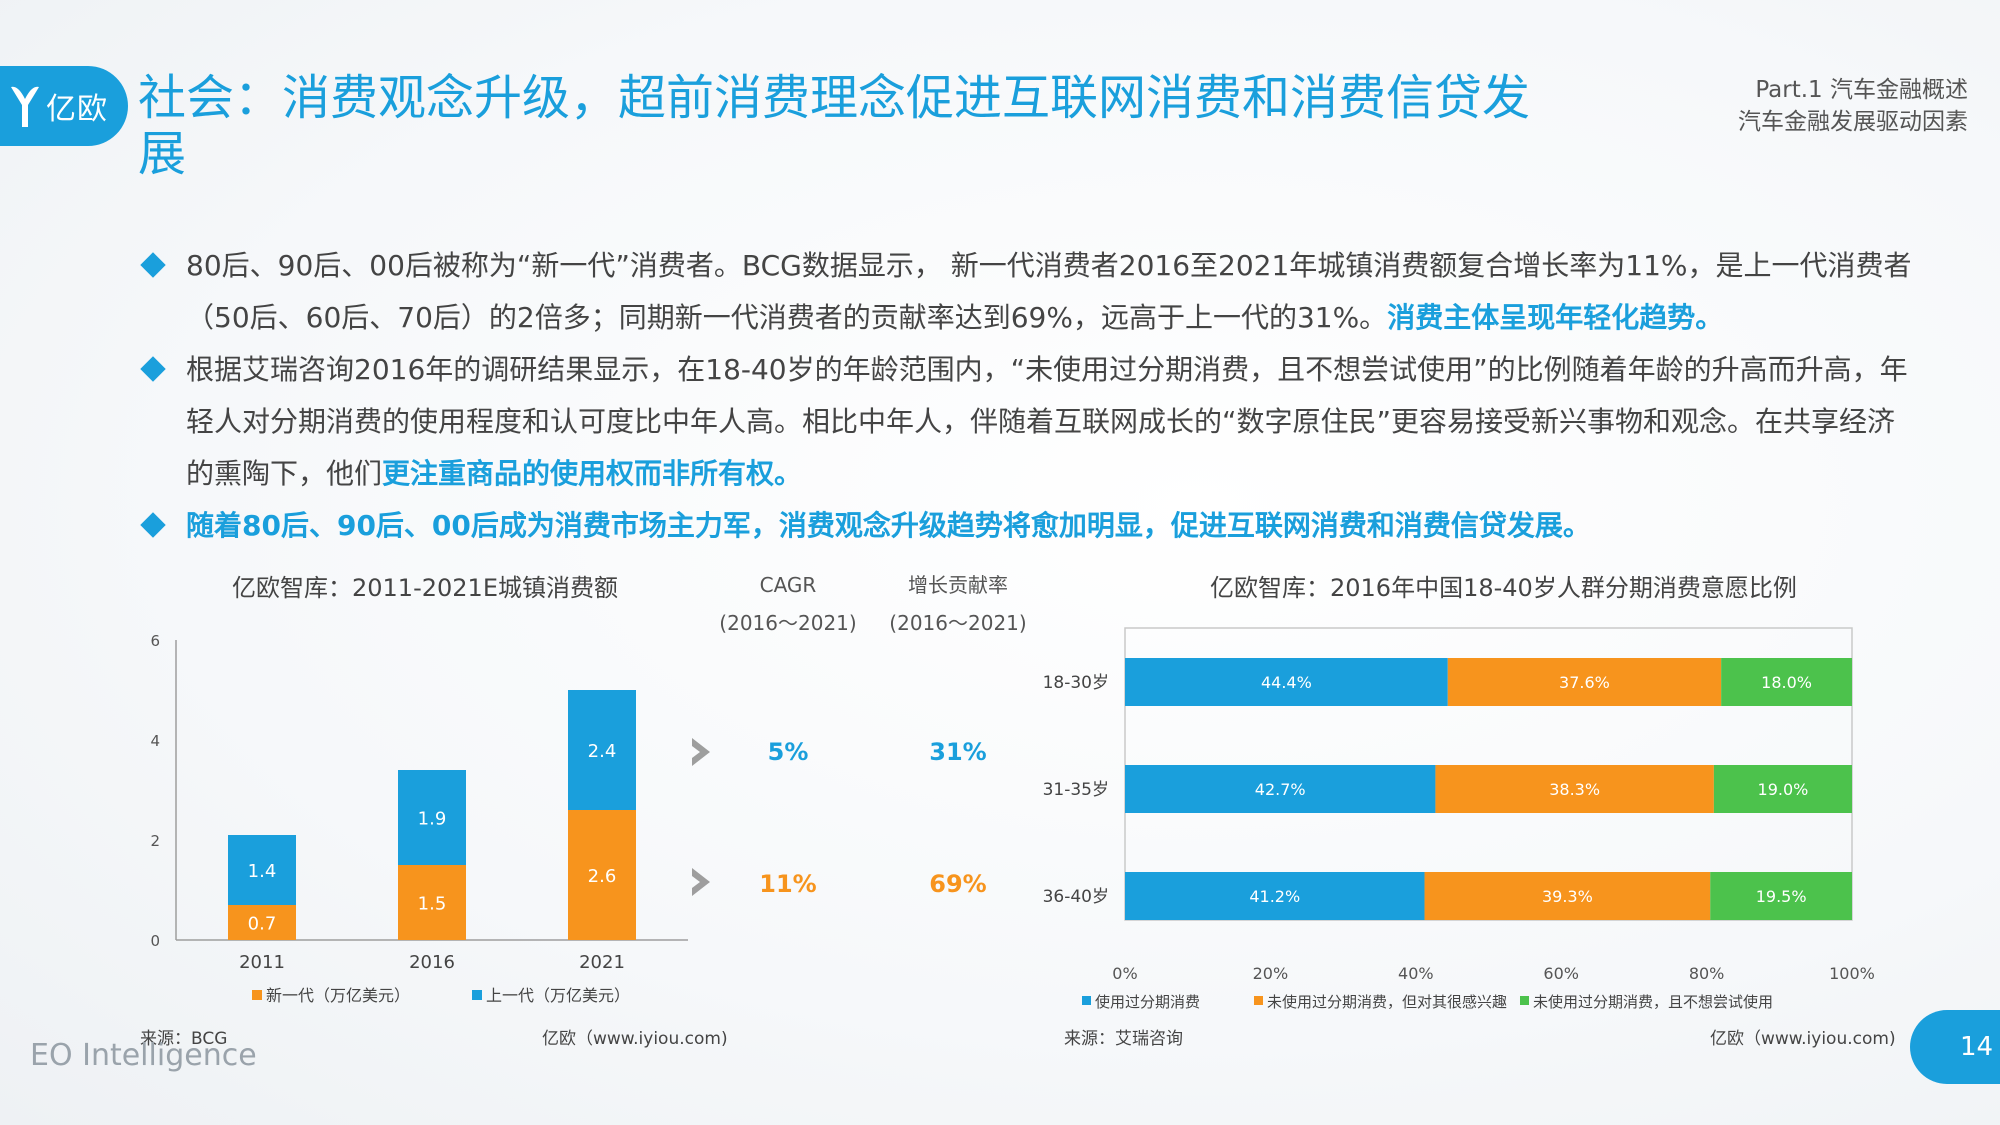 The height and width of the screenshot is (1125, 2000). I want to click on left-credit: 亿欧（www.iyiou.com), so click(635, 1039).